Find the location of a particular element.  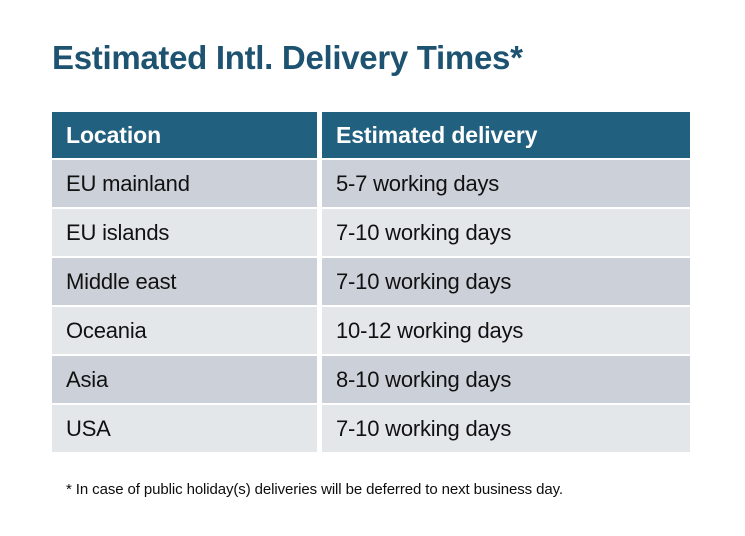

table-row: Oceania 10-12 working days is located at coordinates (371, 330).